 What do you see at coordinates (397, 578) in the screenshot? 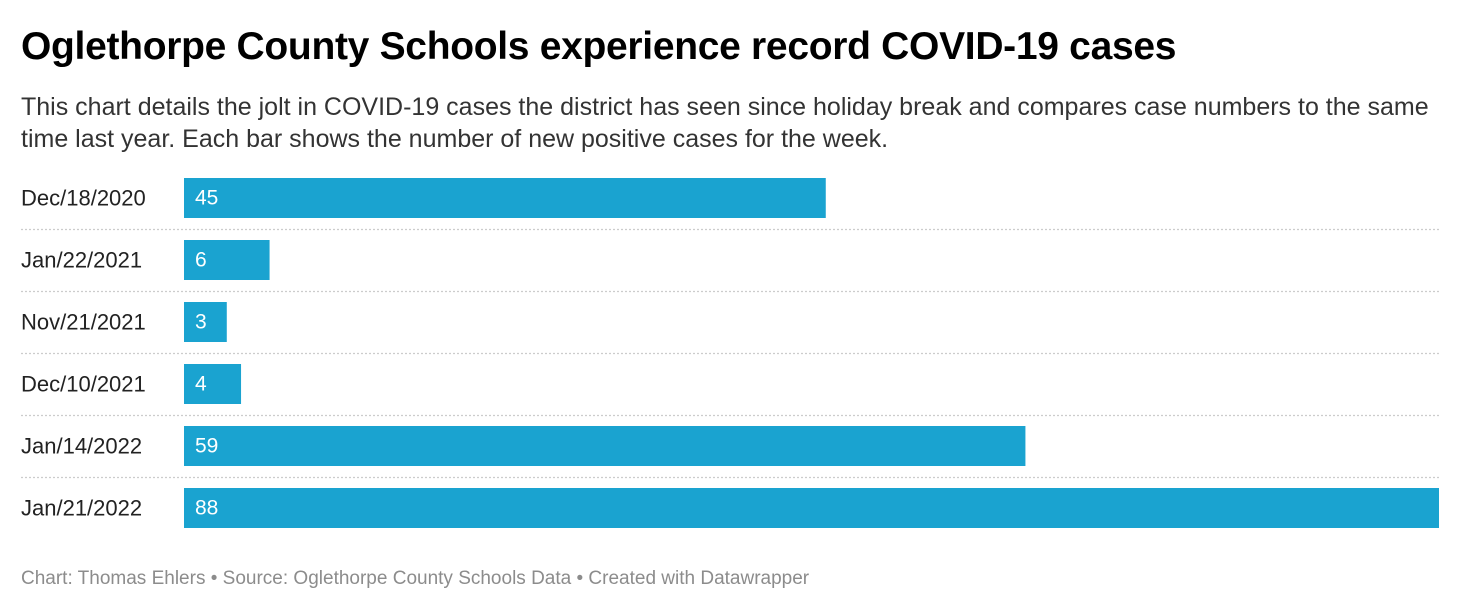
I see `source-link: Source: Oglethorpe County Schools Data` at bounding box center [397, 578].